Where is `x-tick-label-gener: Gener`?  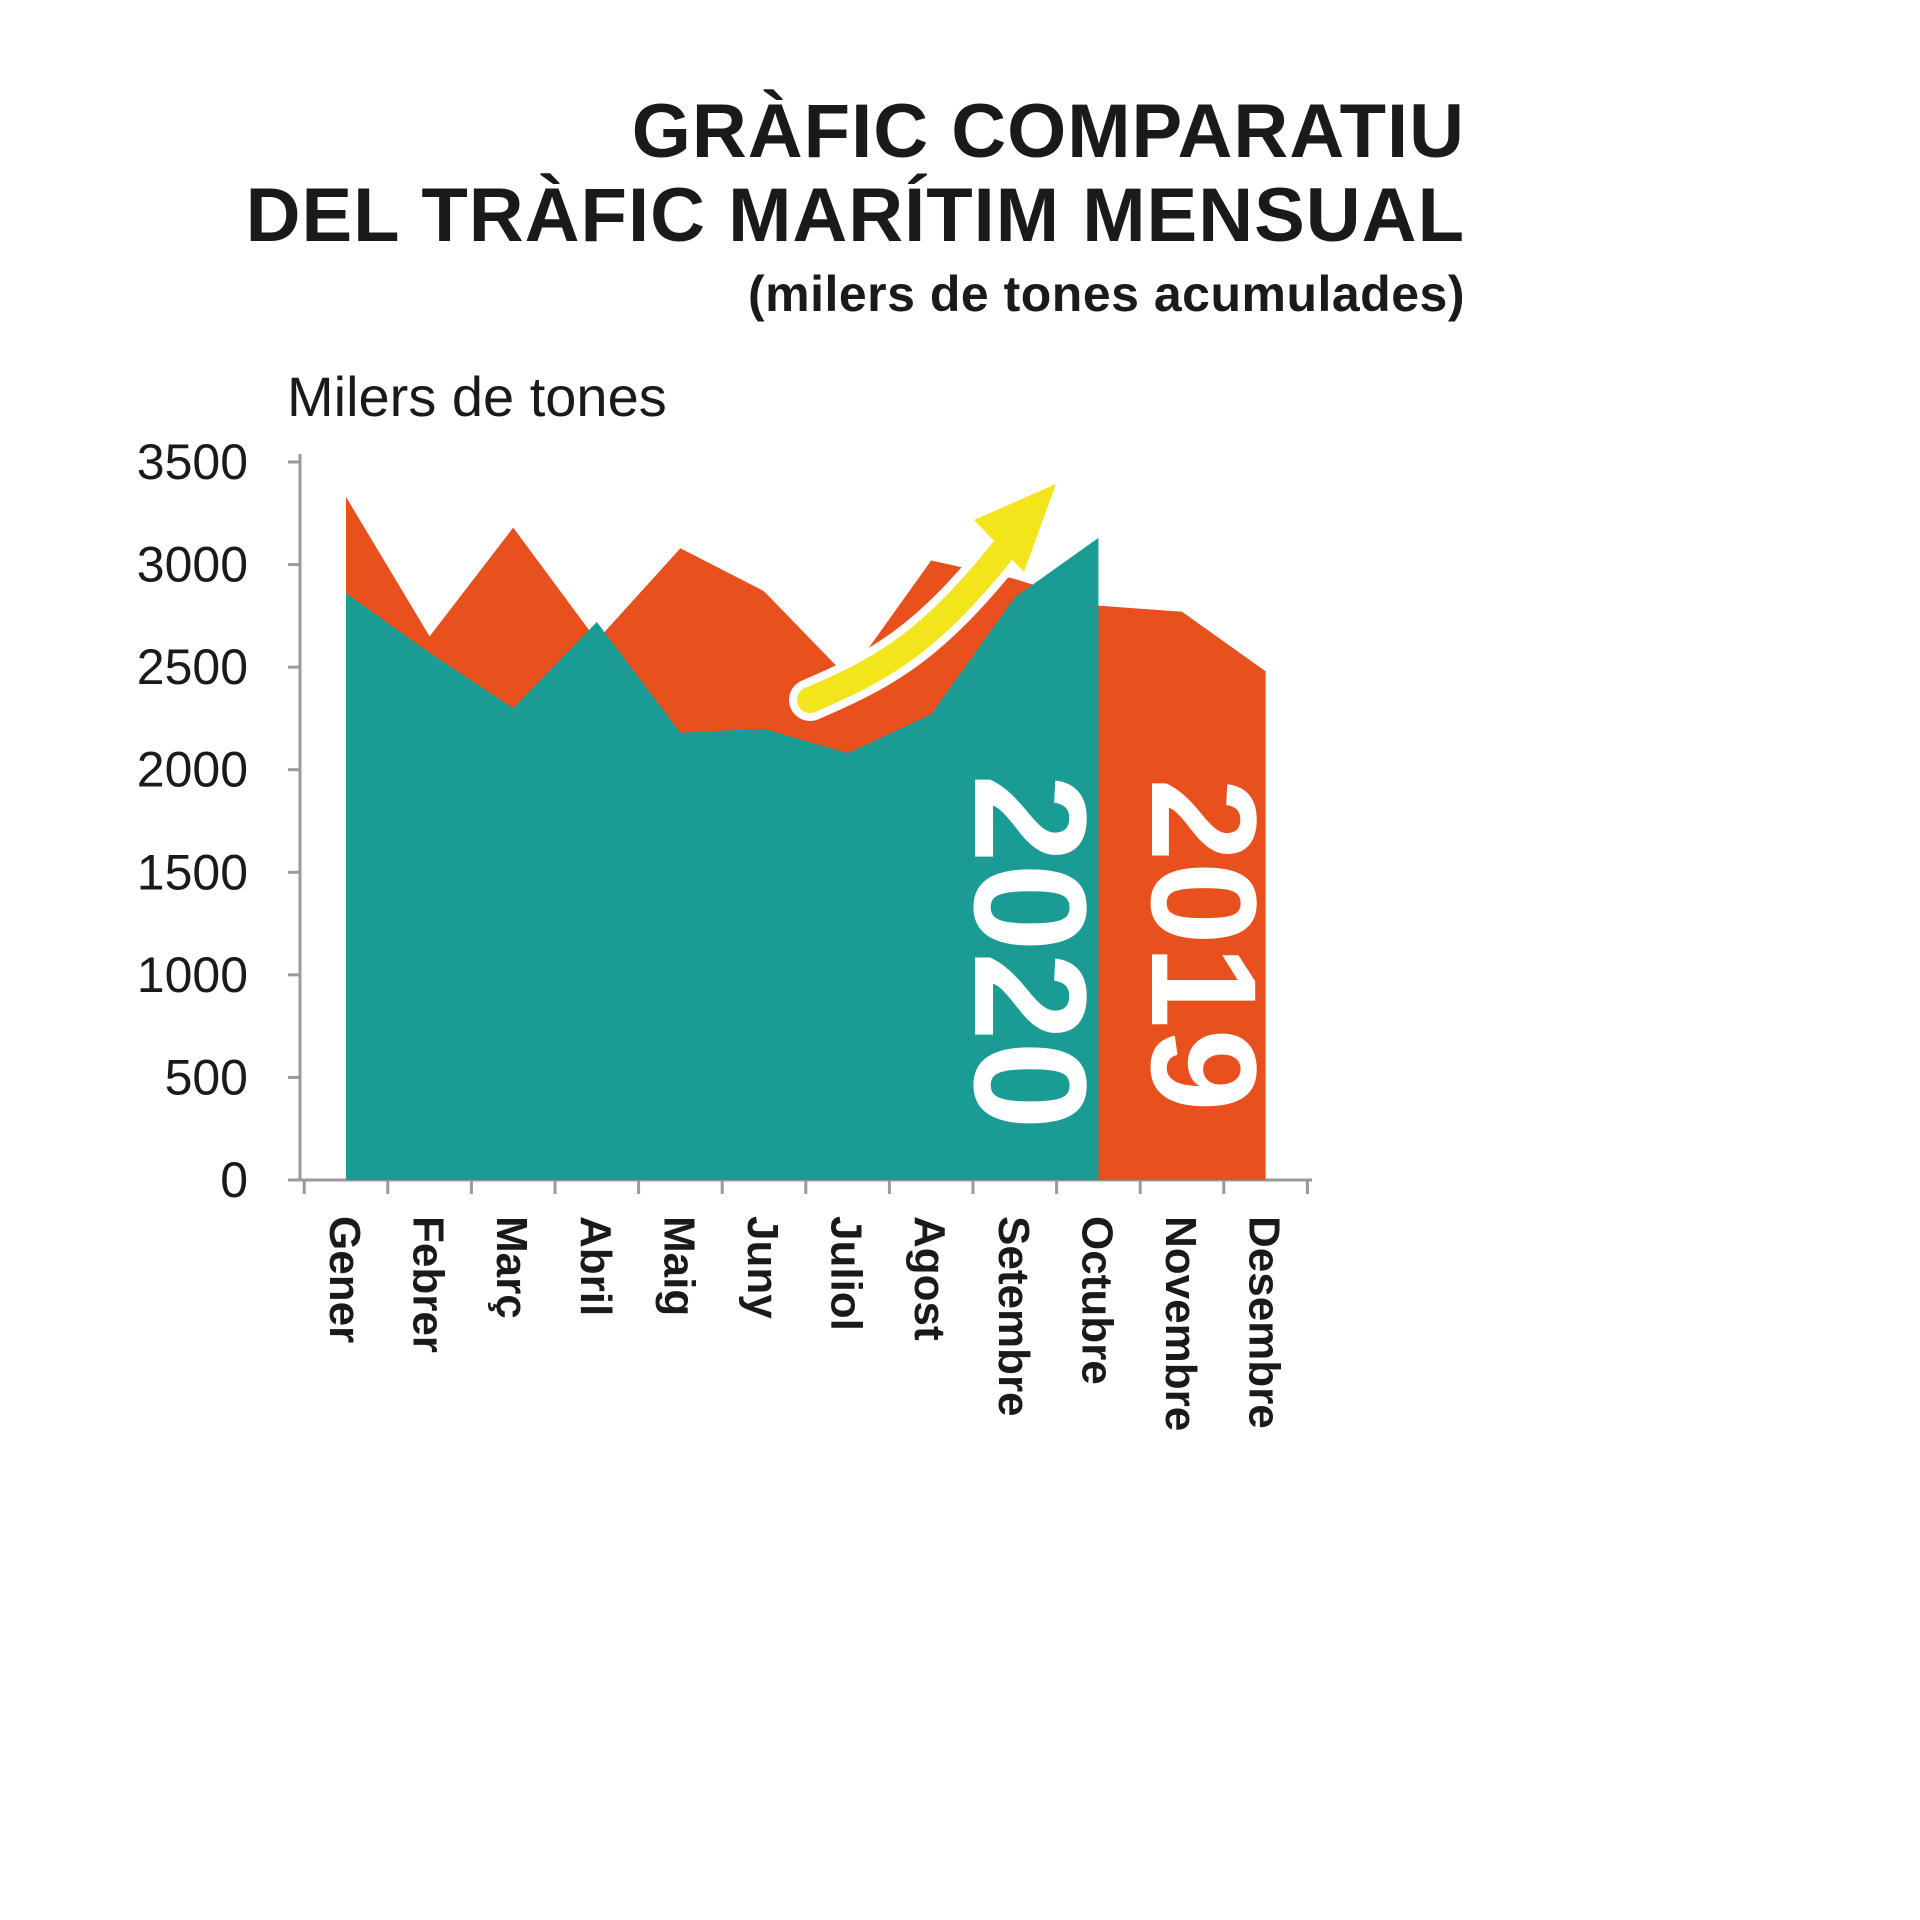 x-tick-label-gener: Gener is located at coordinates (344, 1279).